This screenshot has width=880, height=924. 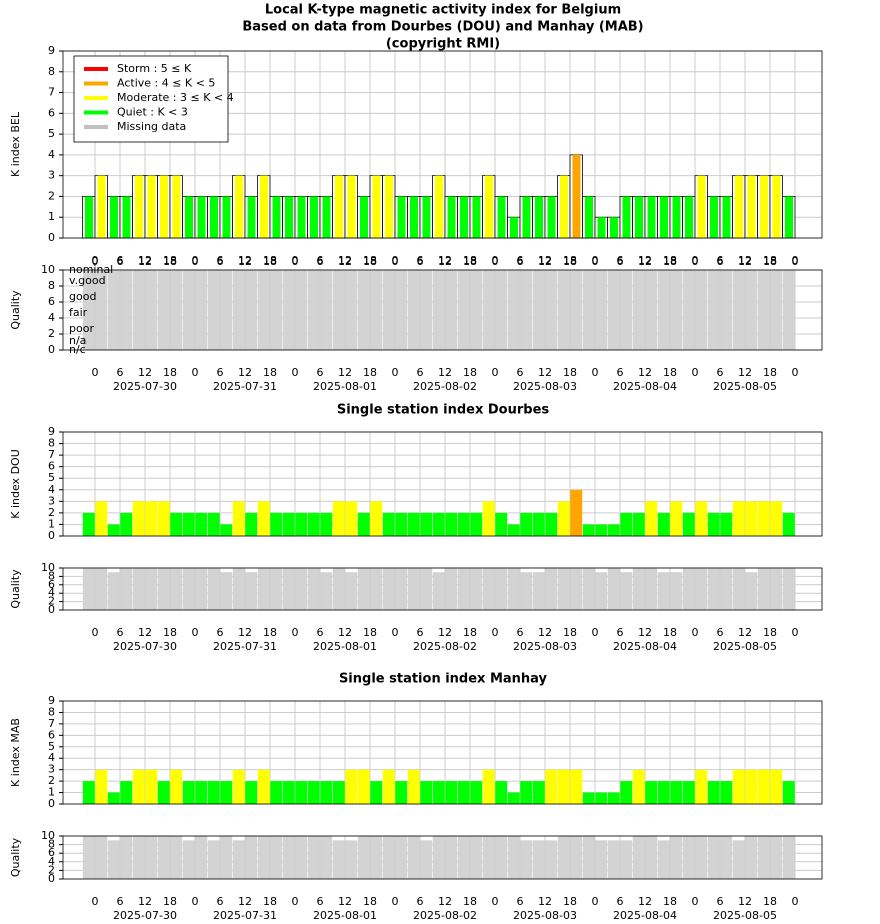 What do you see at coordinates (442, 589) in the screenshot?
I see `plot-frame` at bounding box center [442, 589].